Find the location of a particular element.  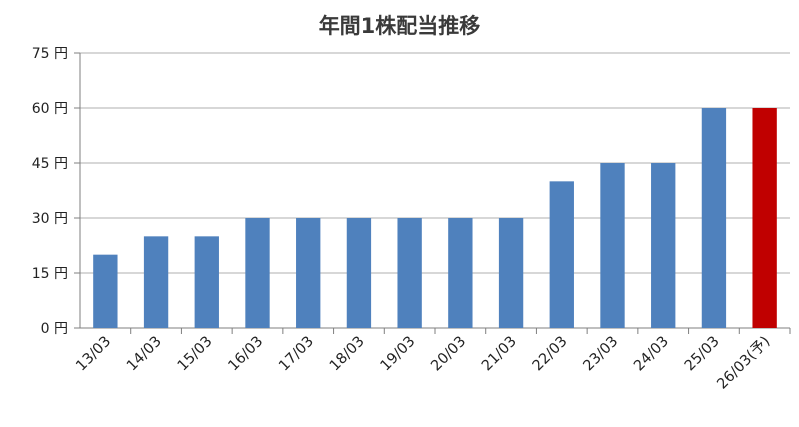

y-tick-label: 45 円 is located at coordinates (50, 164).